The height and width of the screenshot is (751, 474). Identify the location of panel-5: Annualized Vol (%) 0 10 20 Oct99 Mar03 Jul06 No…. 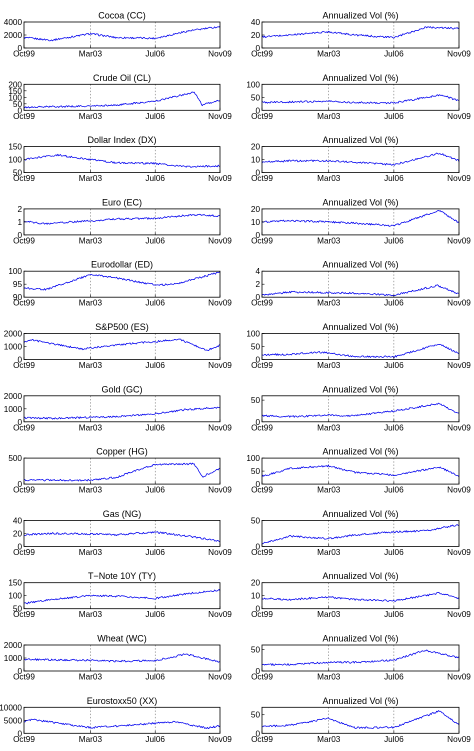
(361, 159).